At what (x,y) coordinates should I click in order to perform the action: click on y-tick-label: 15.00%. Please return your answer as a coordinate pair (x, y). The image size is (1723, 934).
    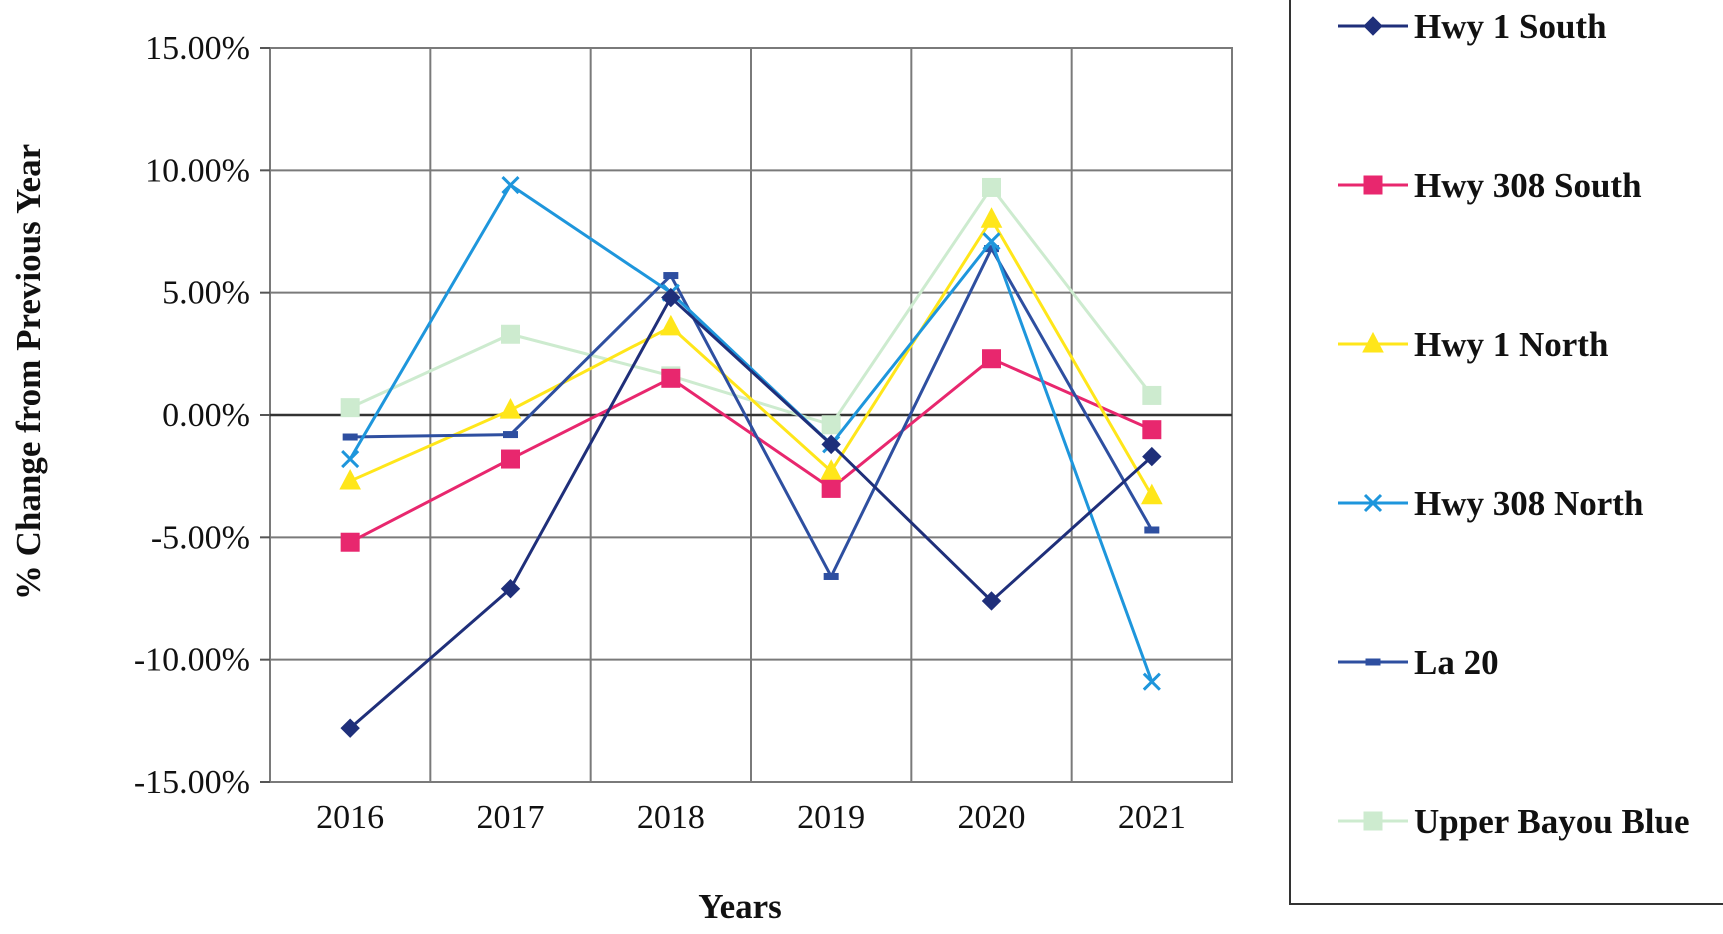
    Looking at the image, I should click on (197, 48).